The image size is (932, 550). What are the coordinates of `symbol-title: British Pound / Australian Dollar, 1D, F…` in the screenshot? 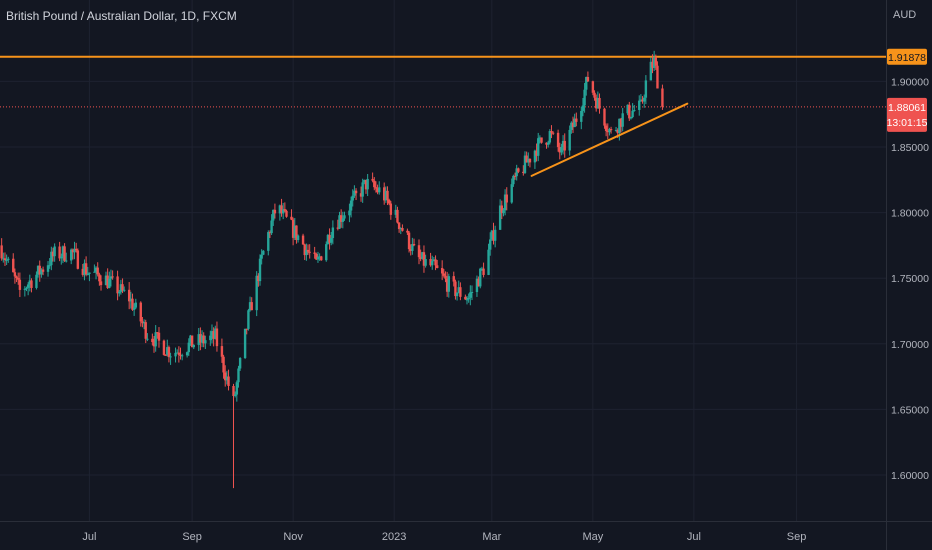 It's located at (121, 16).